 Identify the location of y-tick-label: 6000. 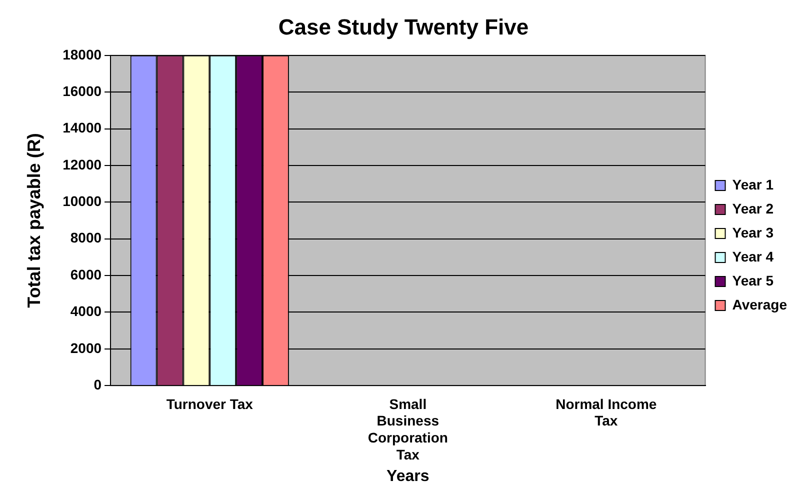
(86, 274).